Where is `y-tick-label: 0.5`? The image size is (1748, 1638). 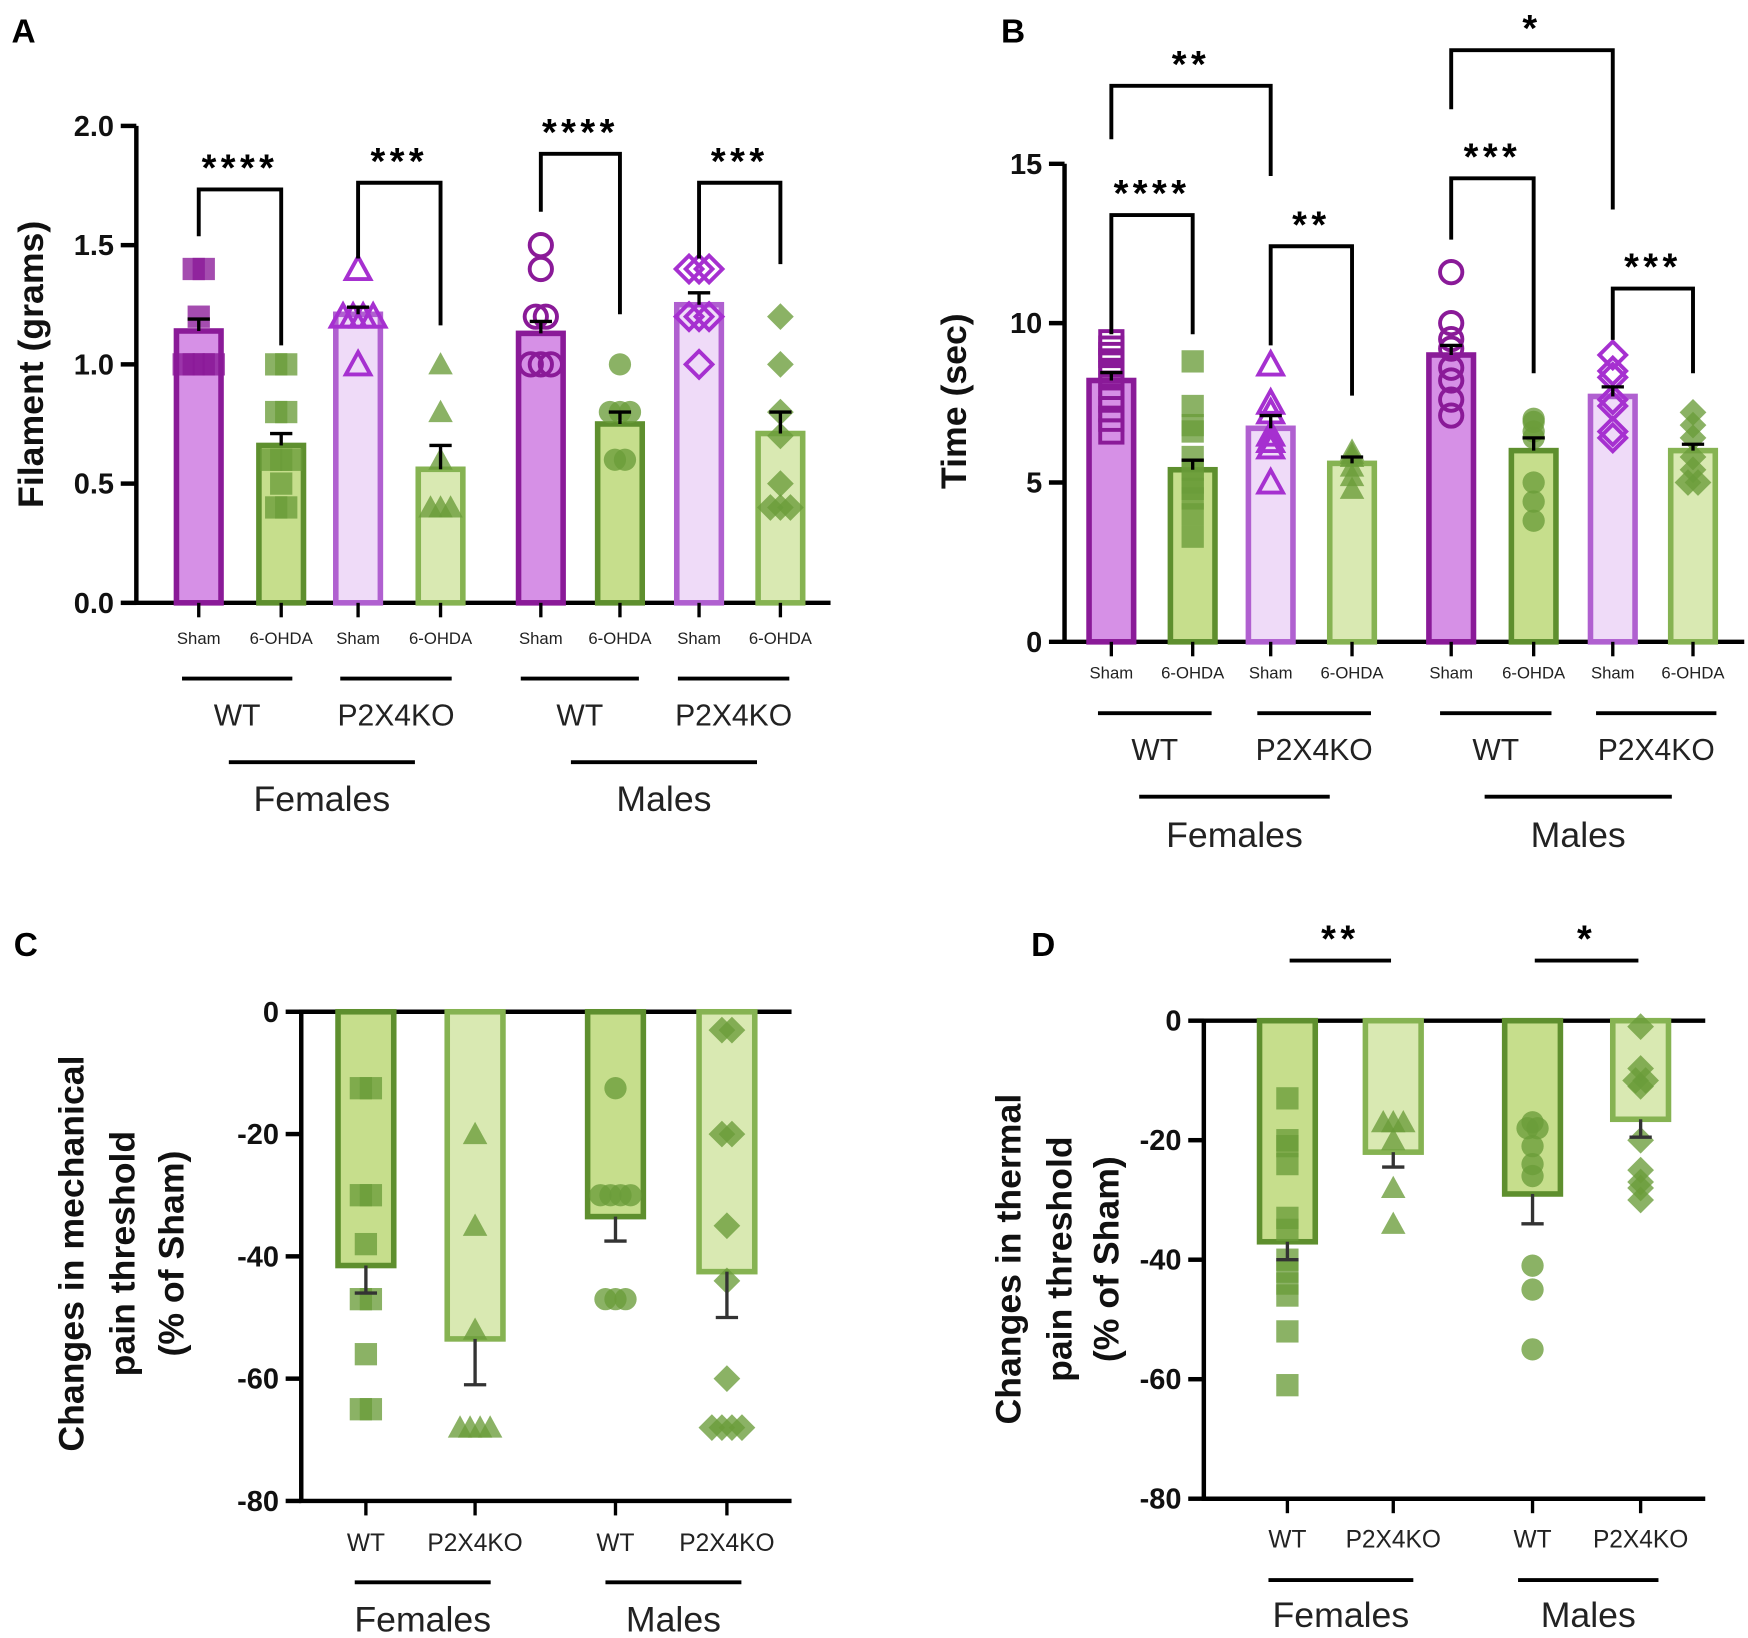 y-tick-label: 0.5 is located at coordinates (94, 485).